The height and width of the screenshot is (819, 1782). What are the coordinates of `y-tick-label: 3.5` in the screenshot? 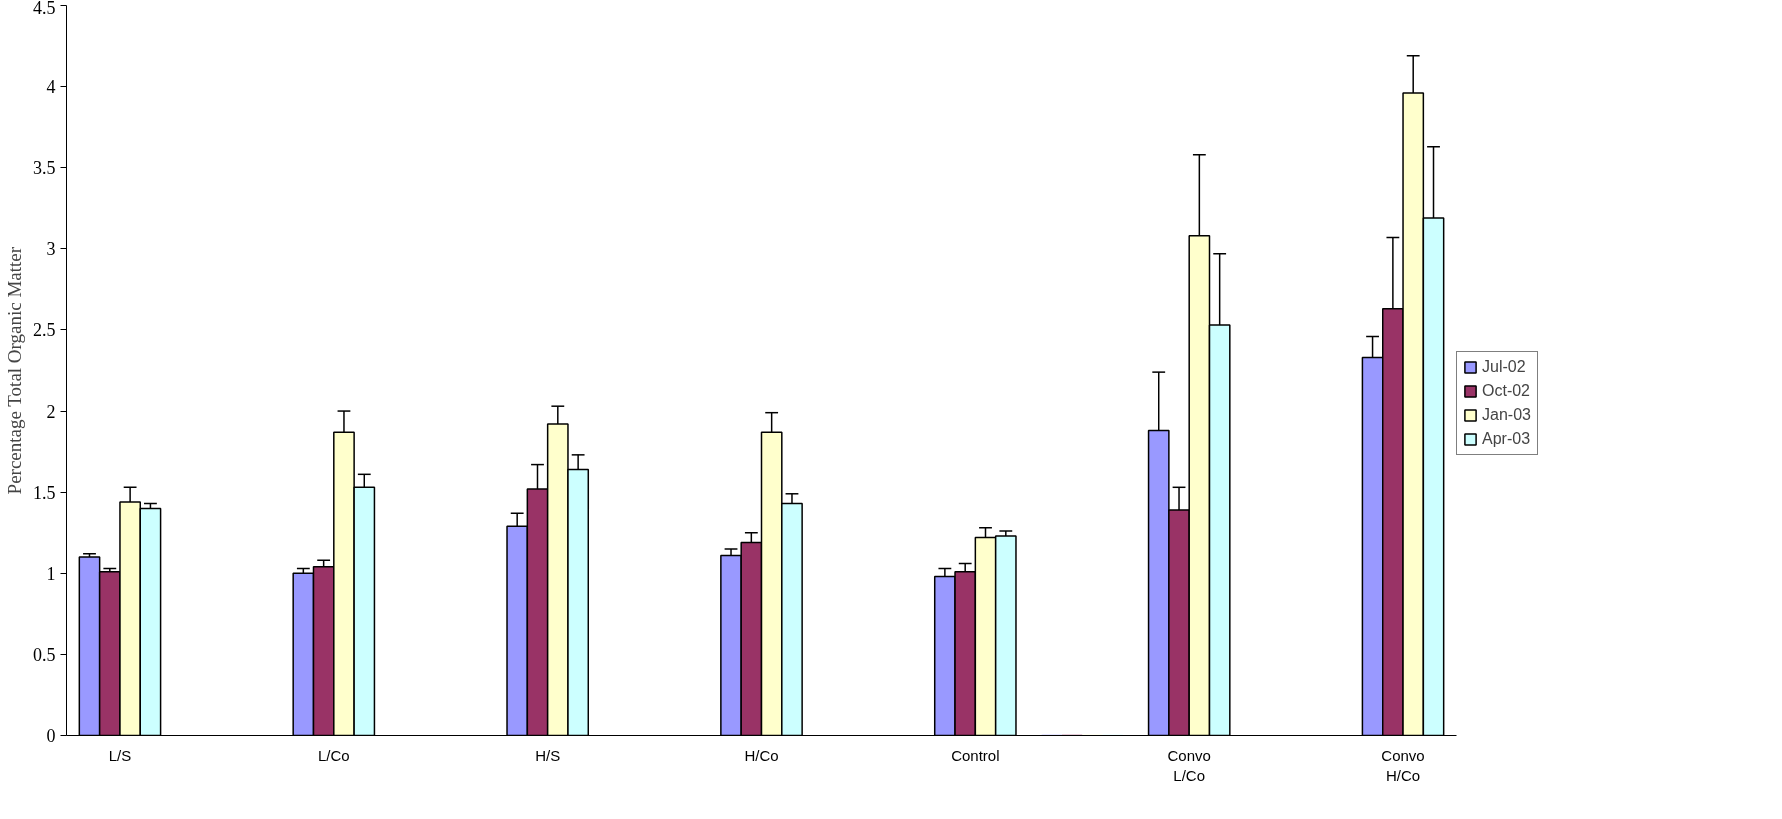 It's located at (44, 168).